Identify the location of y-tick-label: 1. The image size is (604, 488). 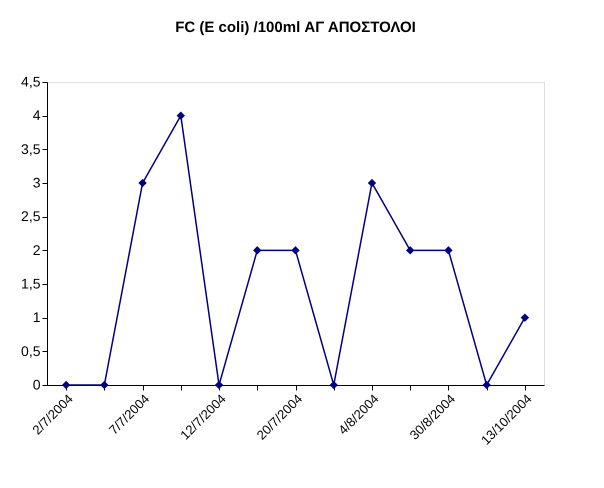
(36, 317).